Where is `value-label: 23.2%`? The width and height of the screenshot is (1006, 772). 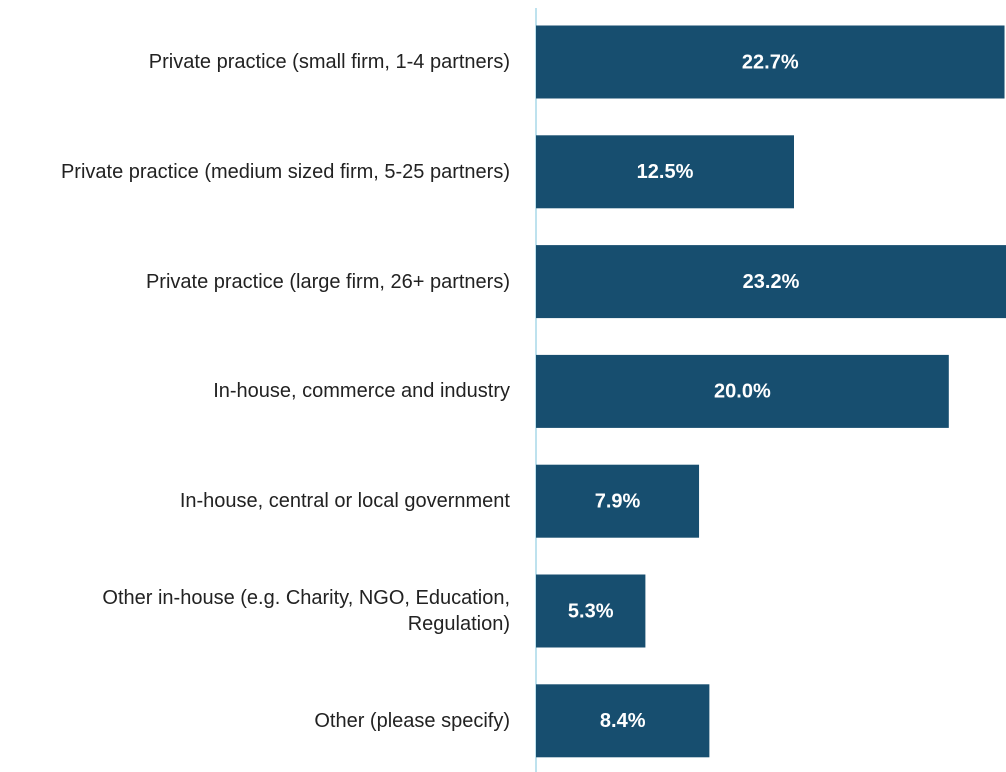 value-label: 23.2% is located at coordinates (771, 282).